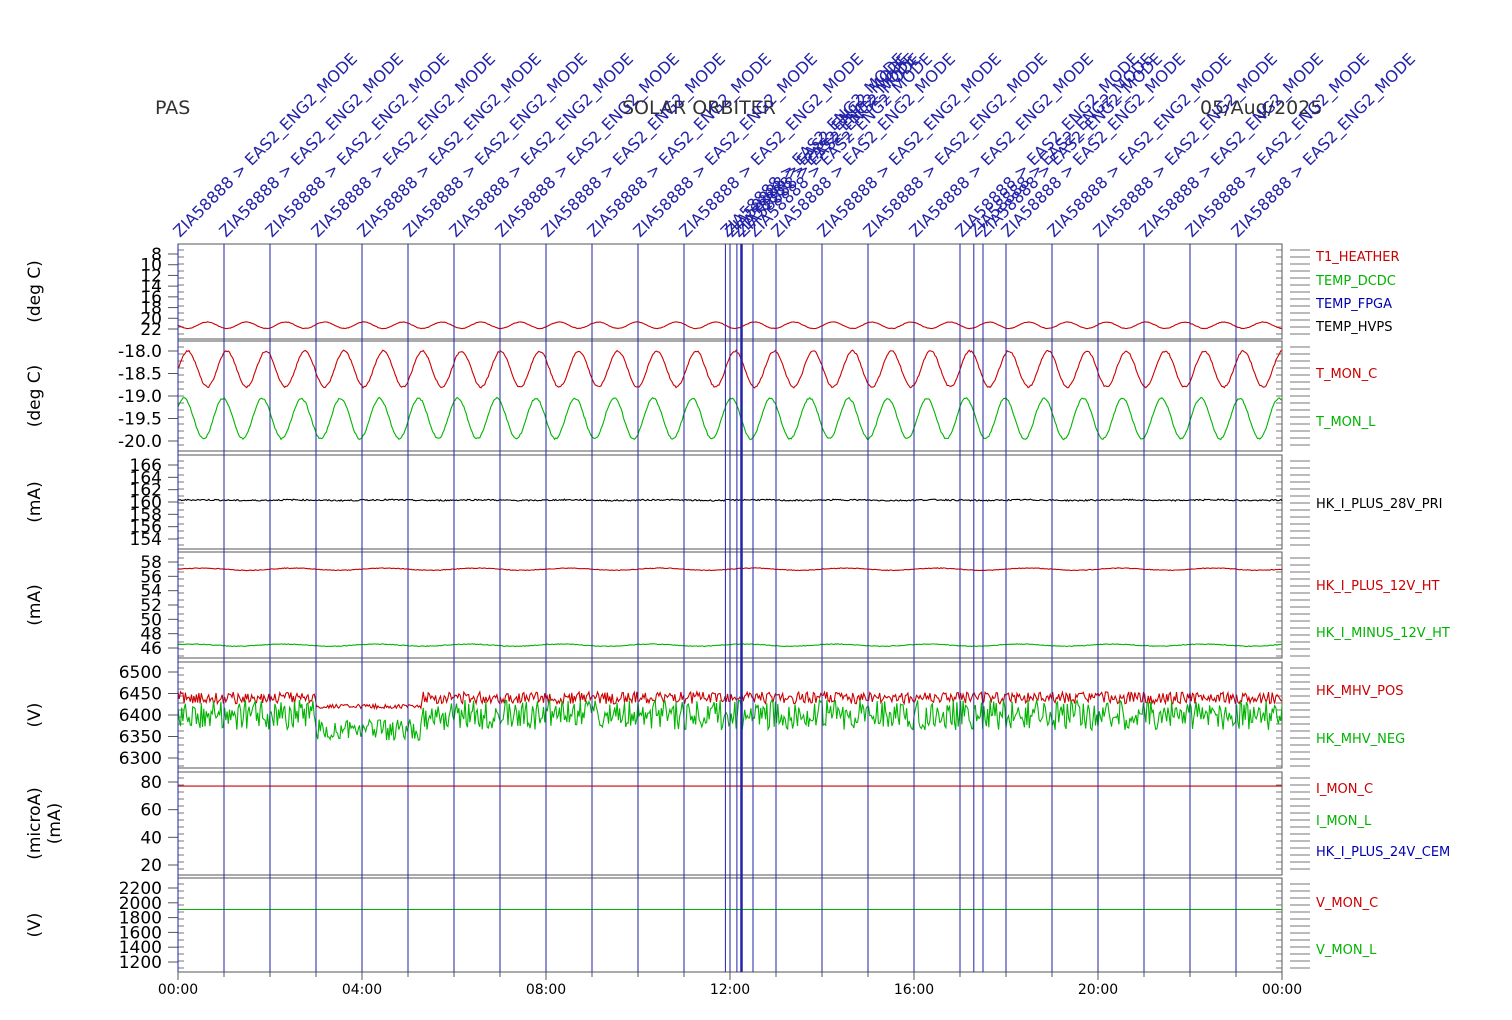 This screenshot has width=1512, height=1020. I want to click on y-tick-label: 6300, so click(140, 759).